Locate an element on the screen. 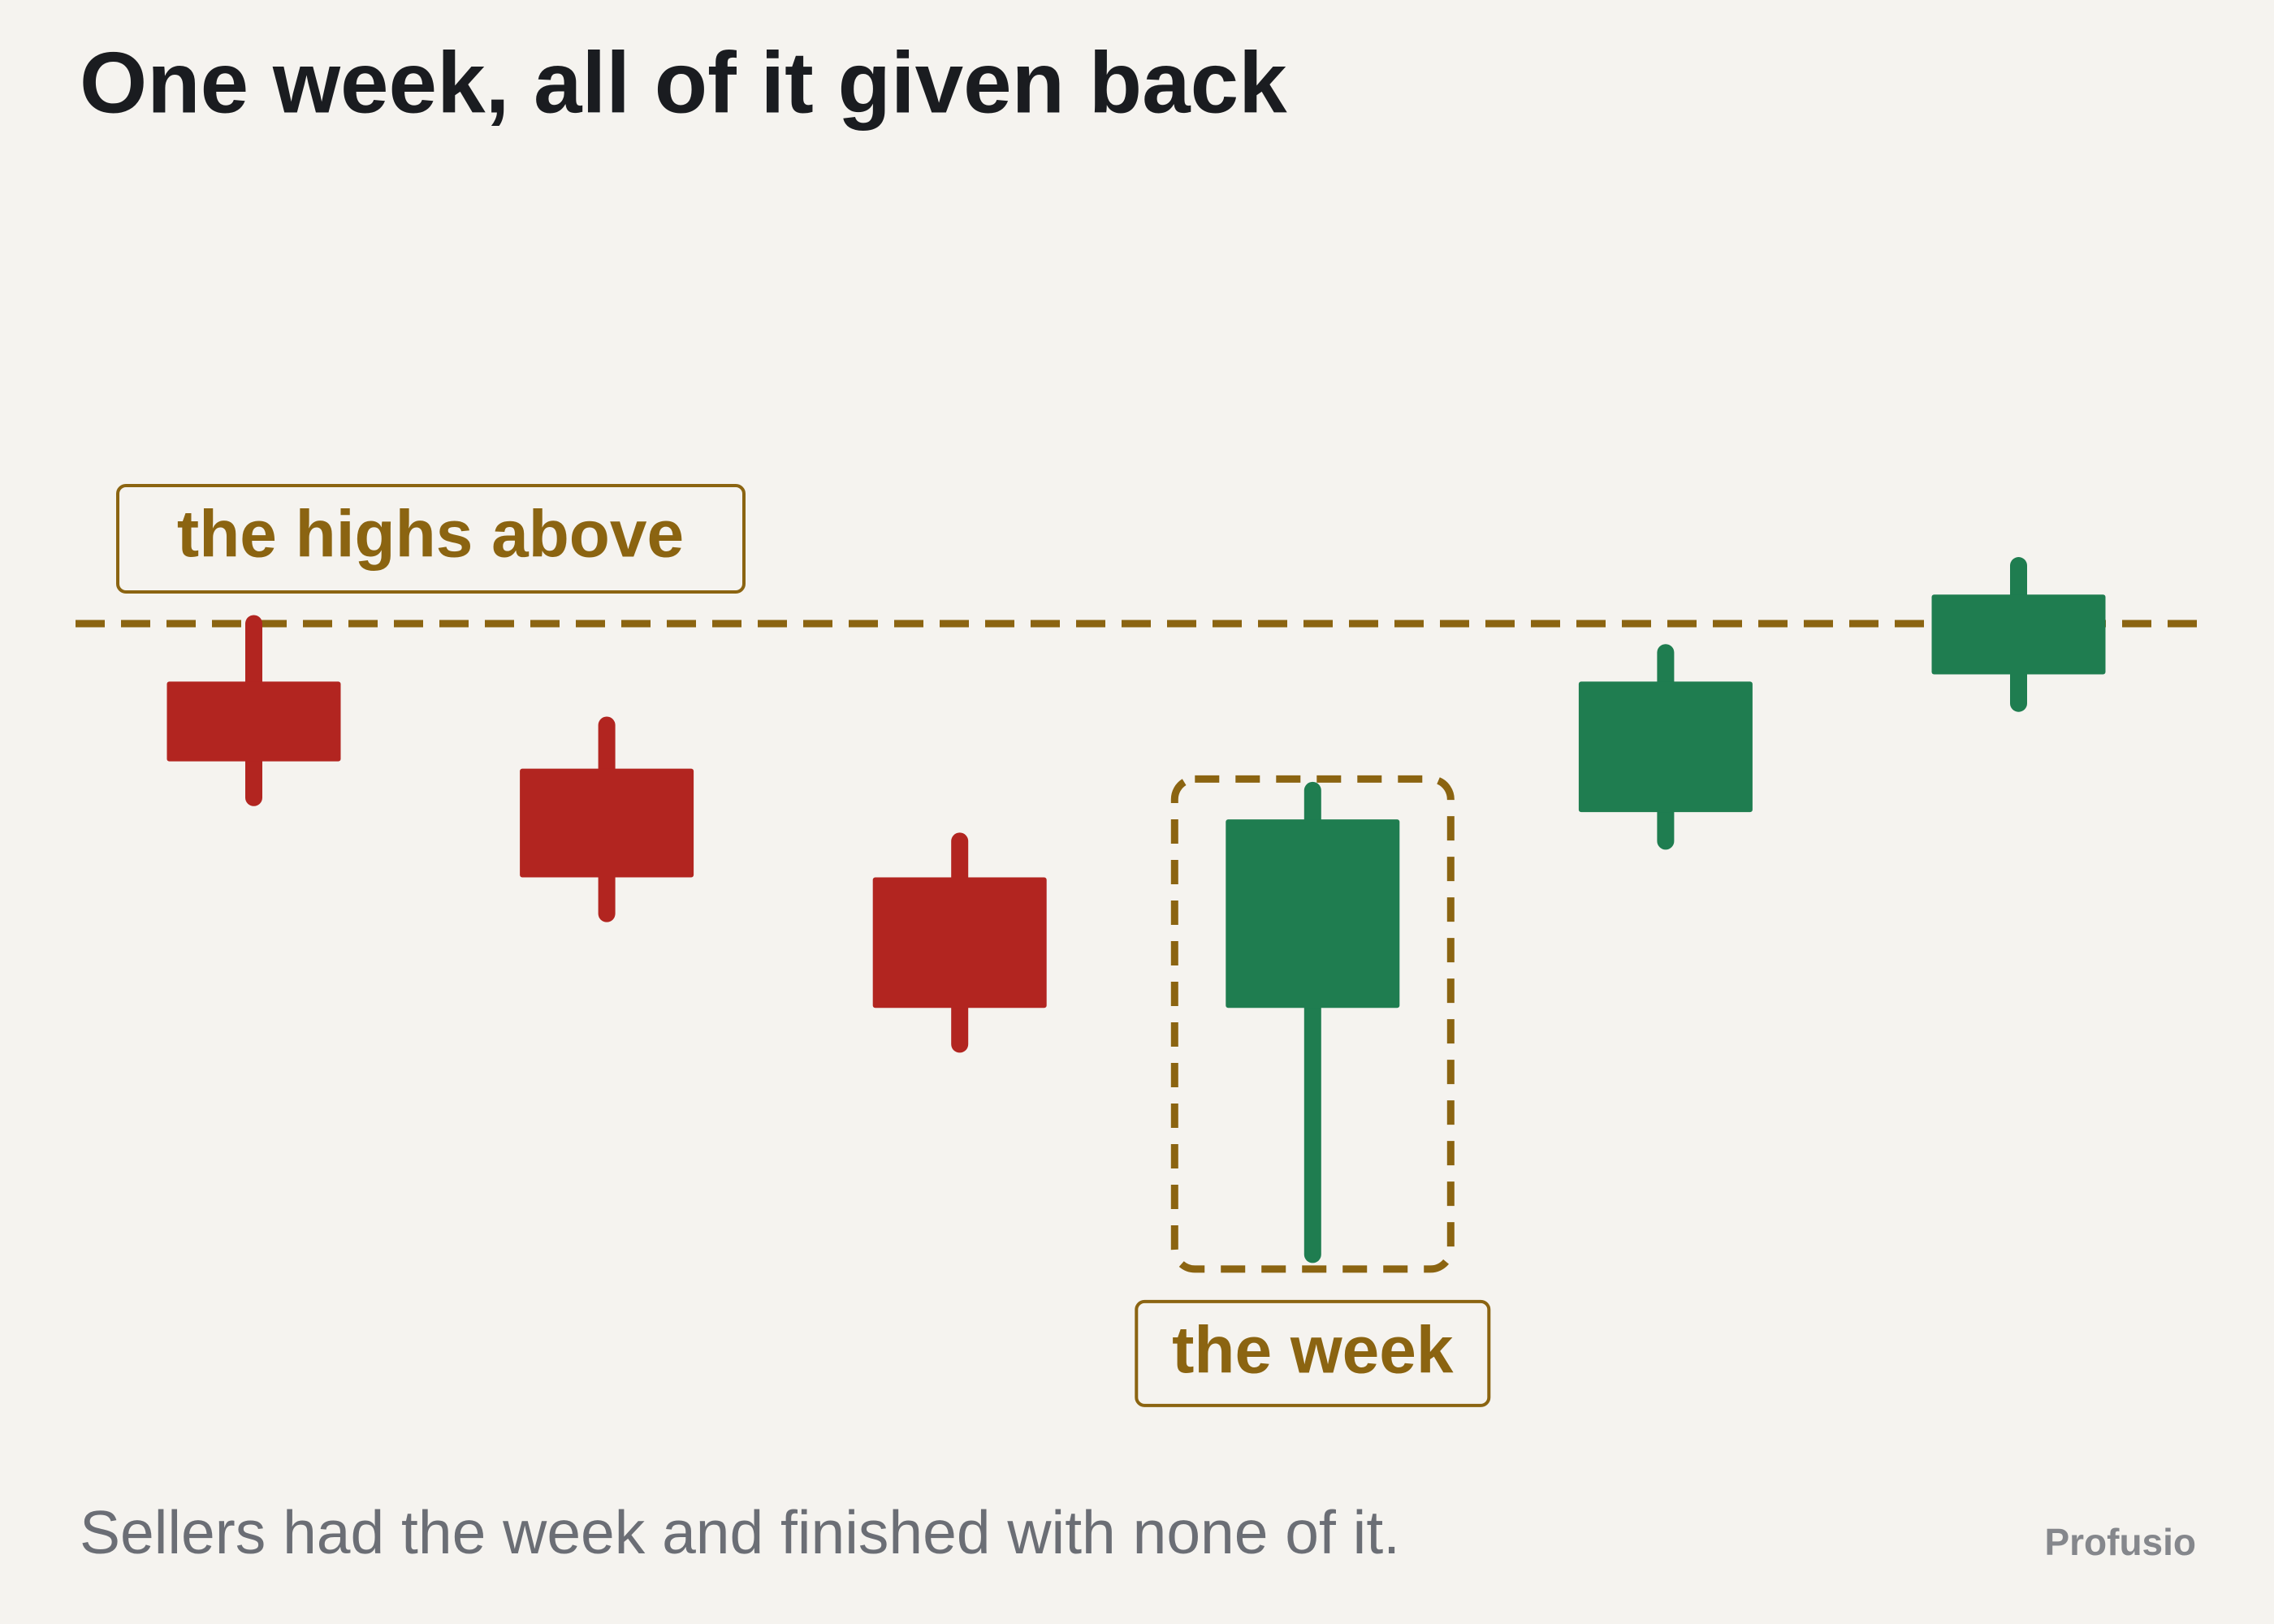 This screenshot has height=1624, width=2274. chart-title: One week, all of it given back is located at coordinates (684, 82).